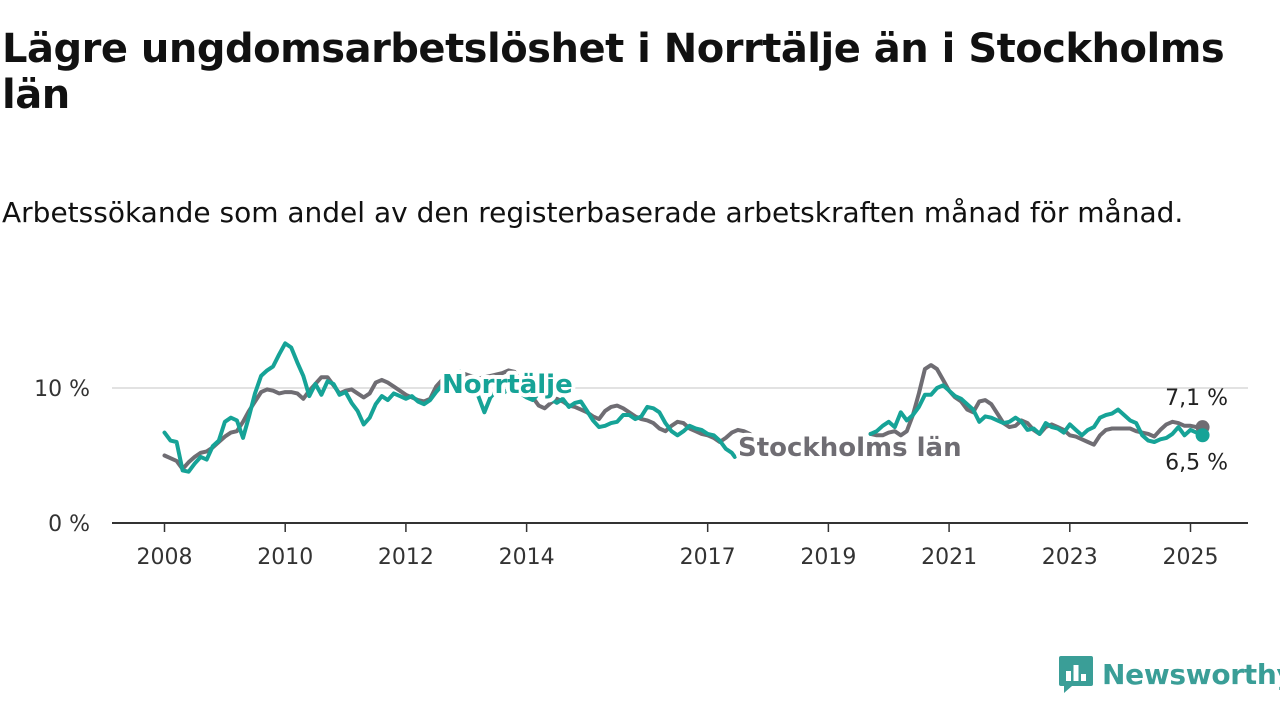  What do you see at coordinates (527, 557) in the screenshot?
I see `x-tick-label: 2014` at bounding box center [527, 557].